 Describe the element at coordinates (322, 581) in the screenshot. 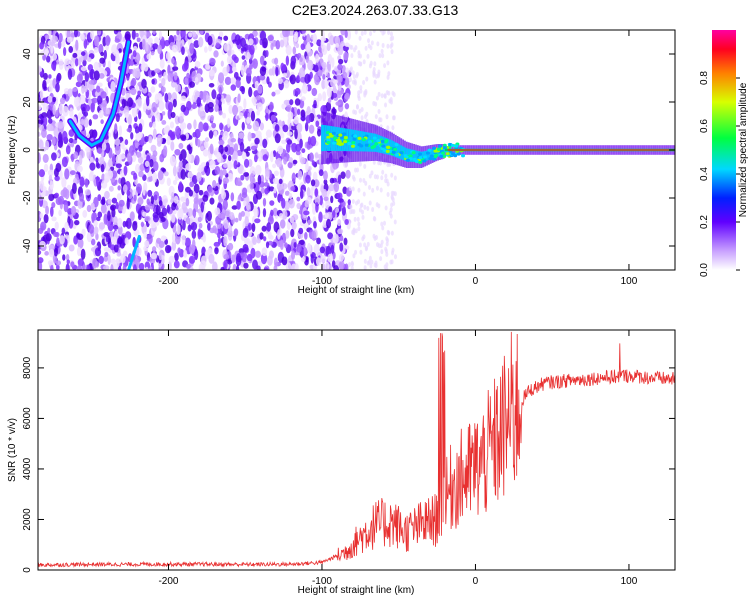

I see `x-tick-label: -100` at that location.